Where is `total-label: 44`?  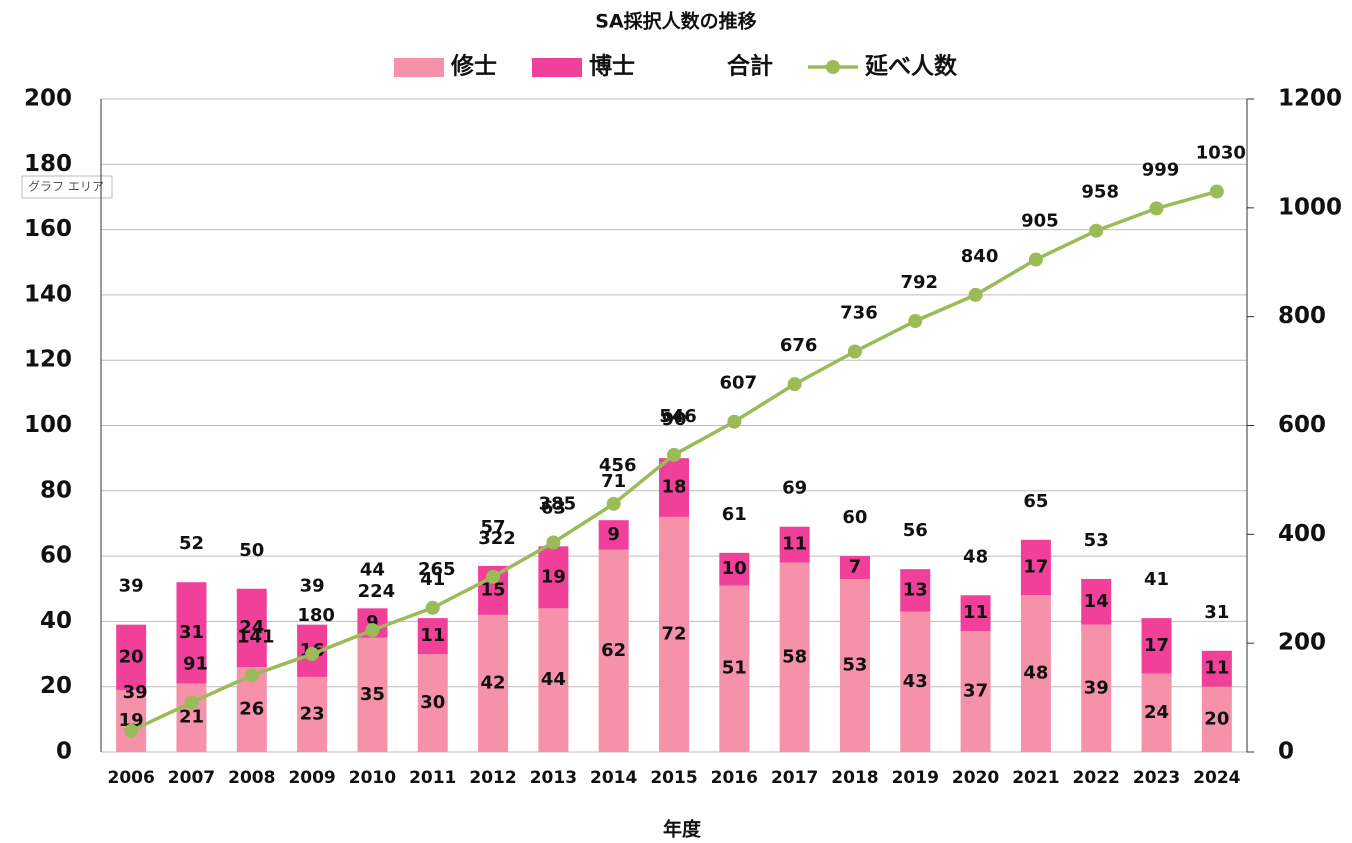 total-label: 44 is located at coordinates (372, 569).